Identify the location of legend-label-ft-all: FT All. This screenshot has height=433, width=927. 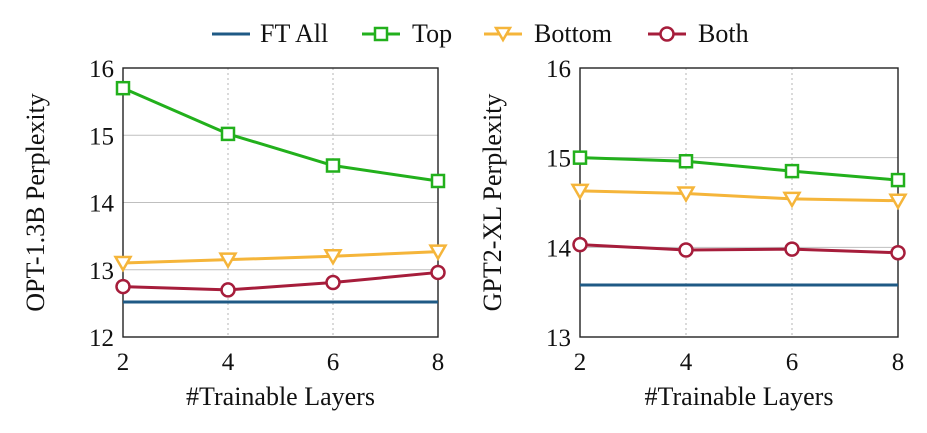
(294, 33).